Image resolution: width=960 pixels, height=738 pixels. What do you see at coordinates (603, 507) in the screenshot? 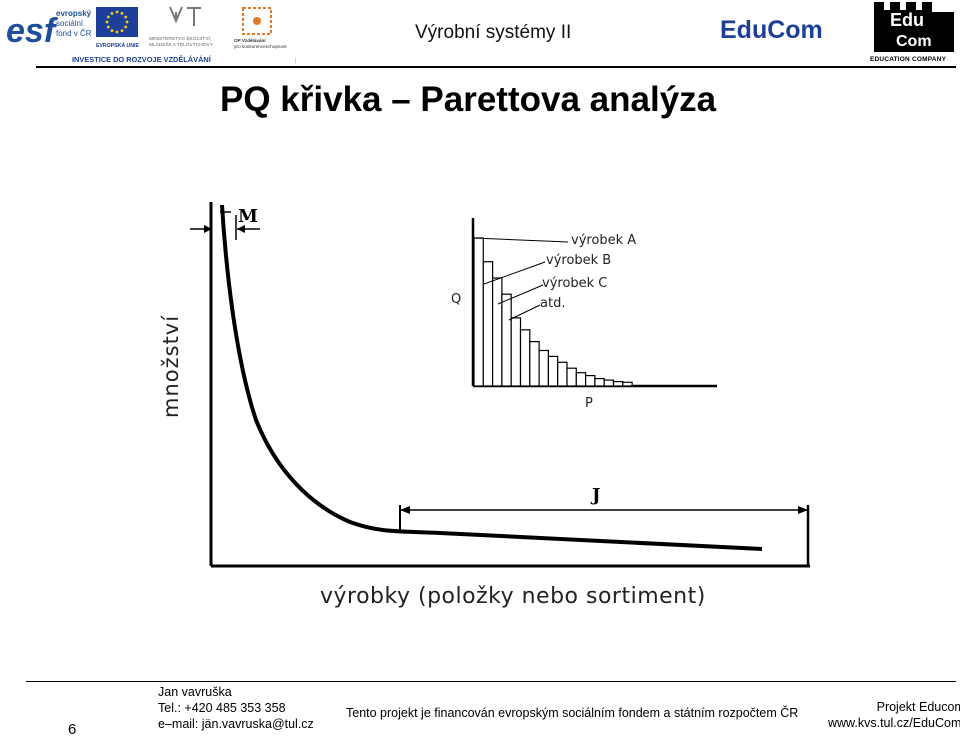
I see `region-j-marker: J` at bounding box center [603, 507].